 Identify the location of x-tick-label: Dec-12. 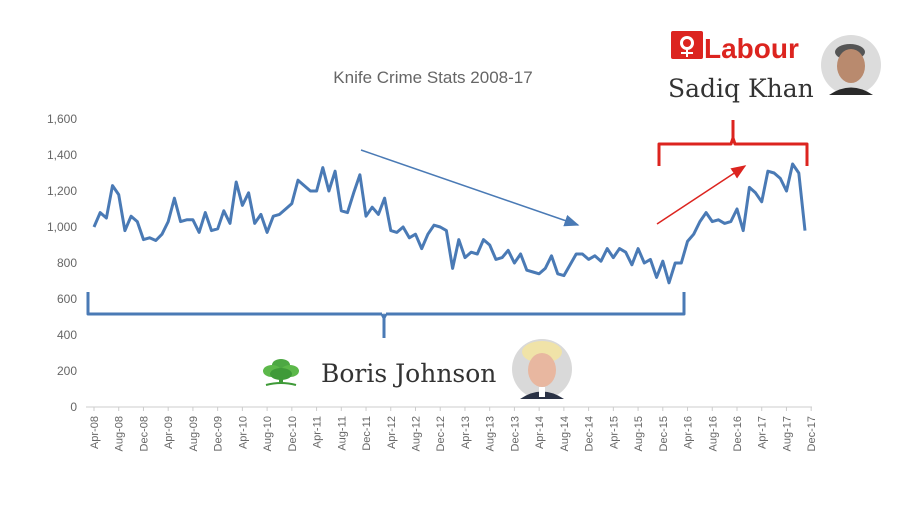
(441, 433).